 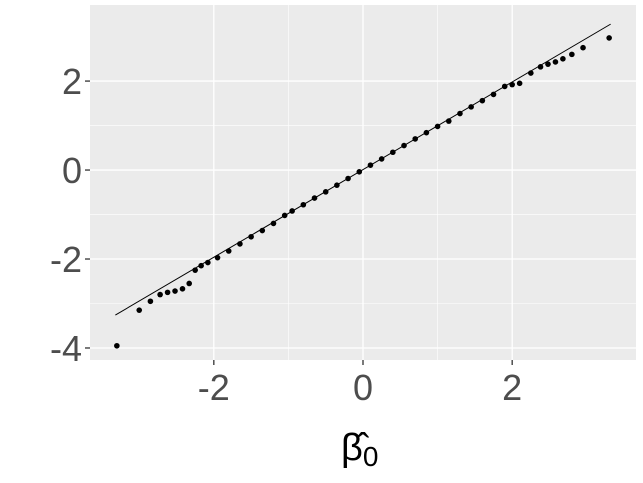 What do you see at coordinates (72, 170) in the screenshot?
I see `y-tick-label: 0` at bounding box center [72, 170].